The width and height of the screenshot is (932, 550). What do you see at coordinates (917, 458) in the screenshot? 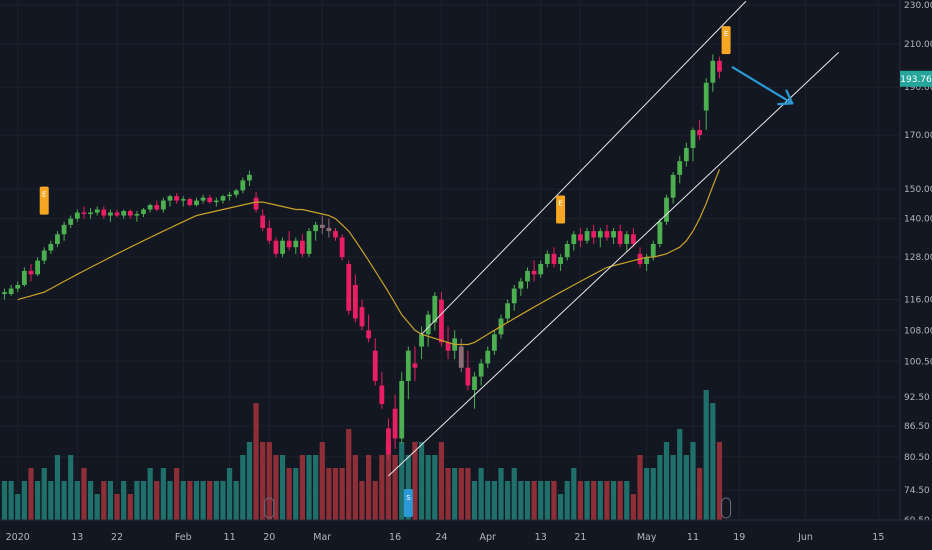
I see `price-tick-label: 80.50` at bounding box center [917, 458].